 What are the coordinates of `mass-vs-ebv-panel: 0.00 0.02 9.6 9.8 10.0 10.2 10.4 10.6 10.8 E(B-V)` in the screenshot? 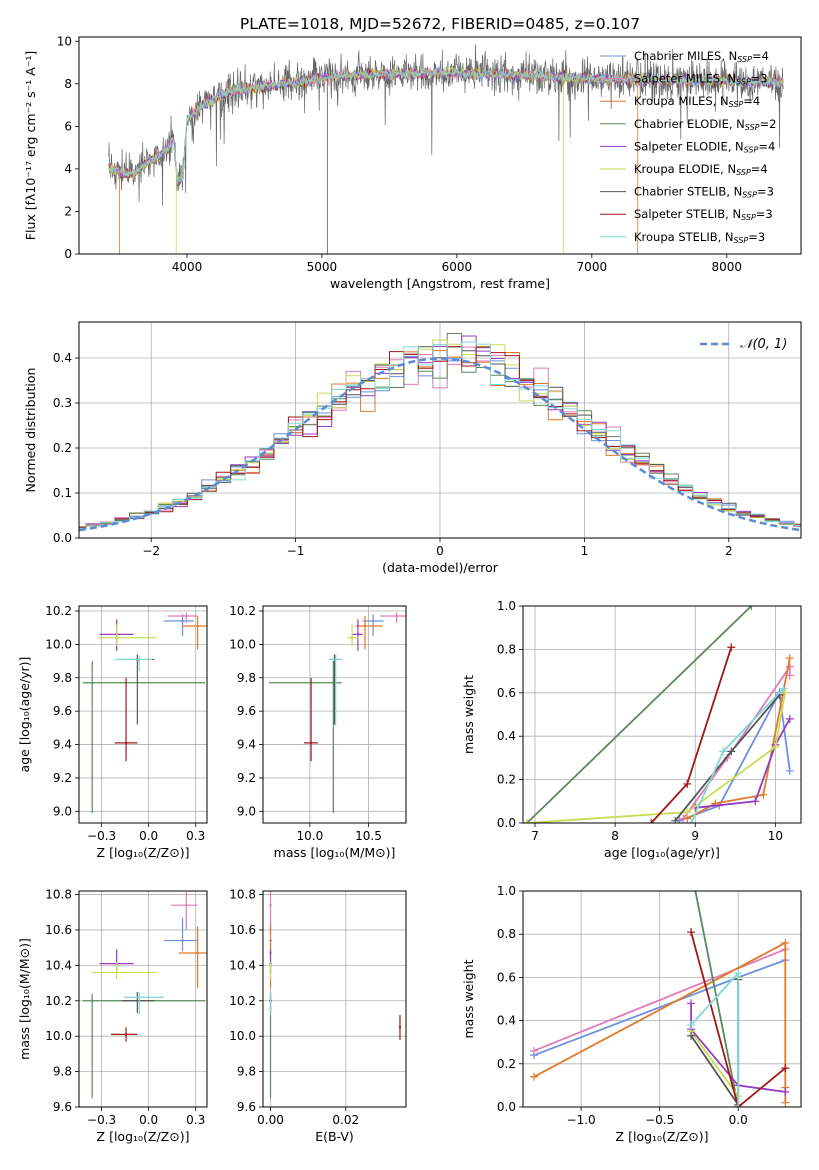 It's located at (318, 1016).